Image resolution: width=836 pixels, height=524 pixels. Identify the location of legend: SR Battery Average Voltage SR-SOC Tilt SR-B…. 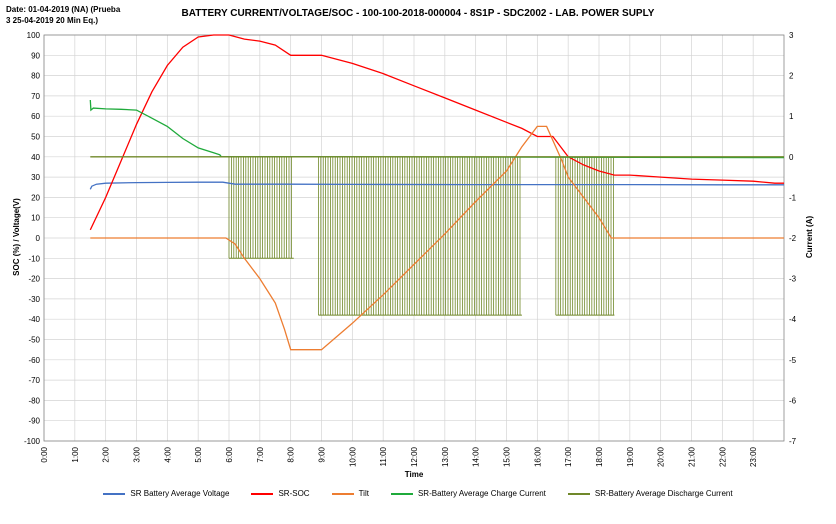
(418, 493).